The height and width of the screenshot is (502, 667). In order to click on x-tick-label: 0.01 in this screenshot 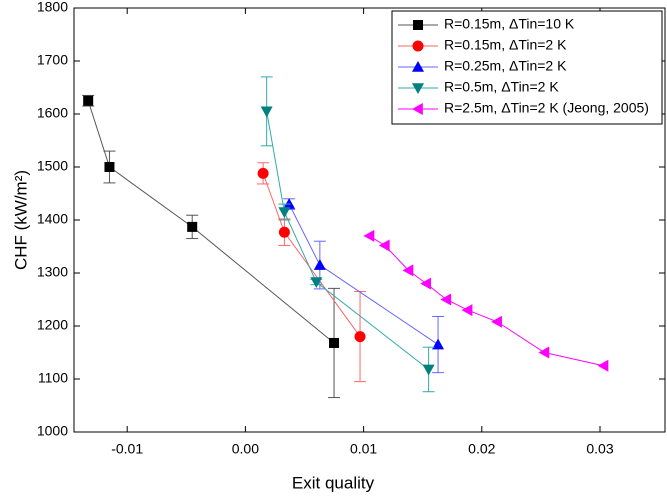, I will do `click(363, 449)`.